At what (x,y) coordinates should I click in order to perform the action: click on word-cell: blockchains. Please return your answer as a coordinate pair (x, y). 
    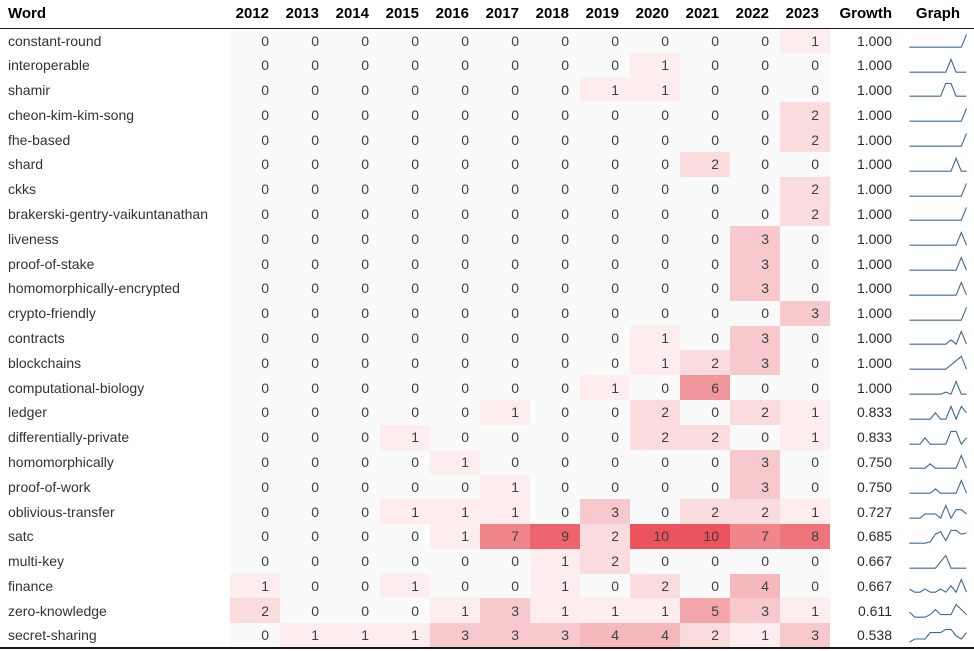
    Looking at the image, I should click on (45, 362).